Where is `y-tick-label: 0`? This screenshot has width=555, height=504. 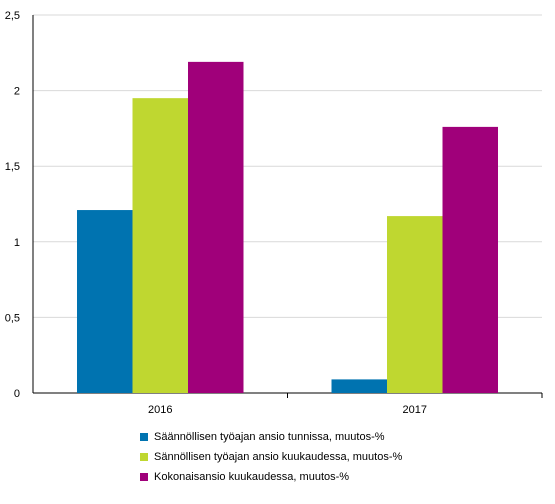 y-tick-label: 0 is located at coordinates (17, 394).